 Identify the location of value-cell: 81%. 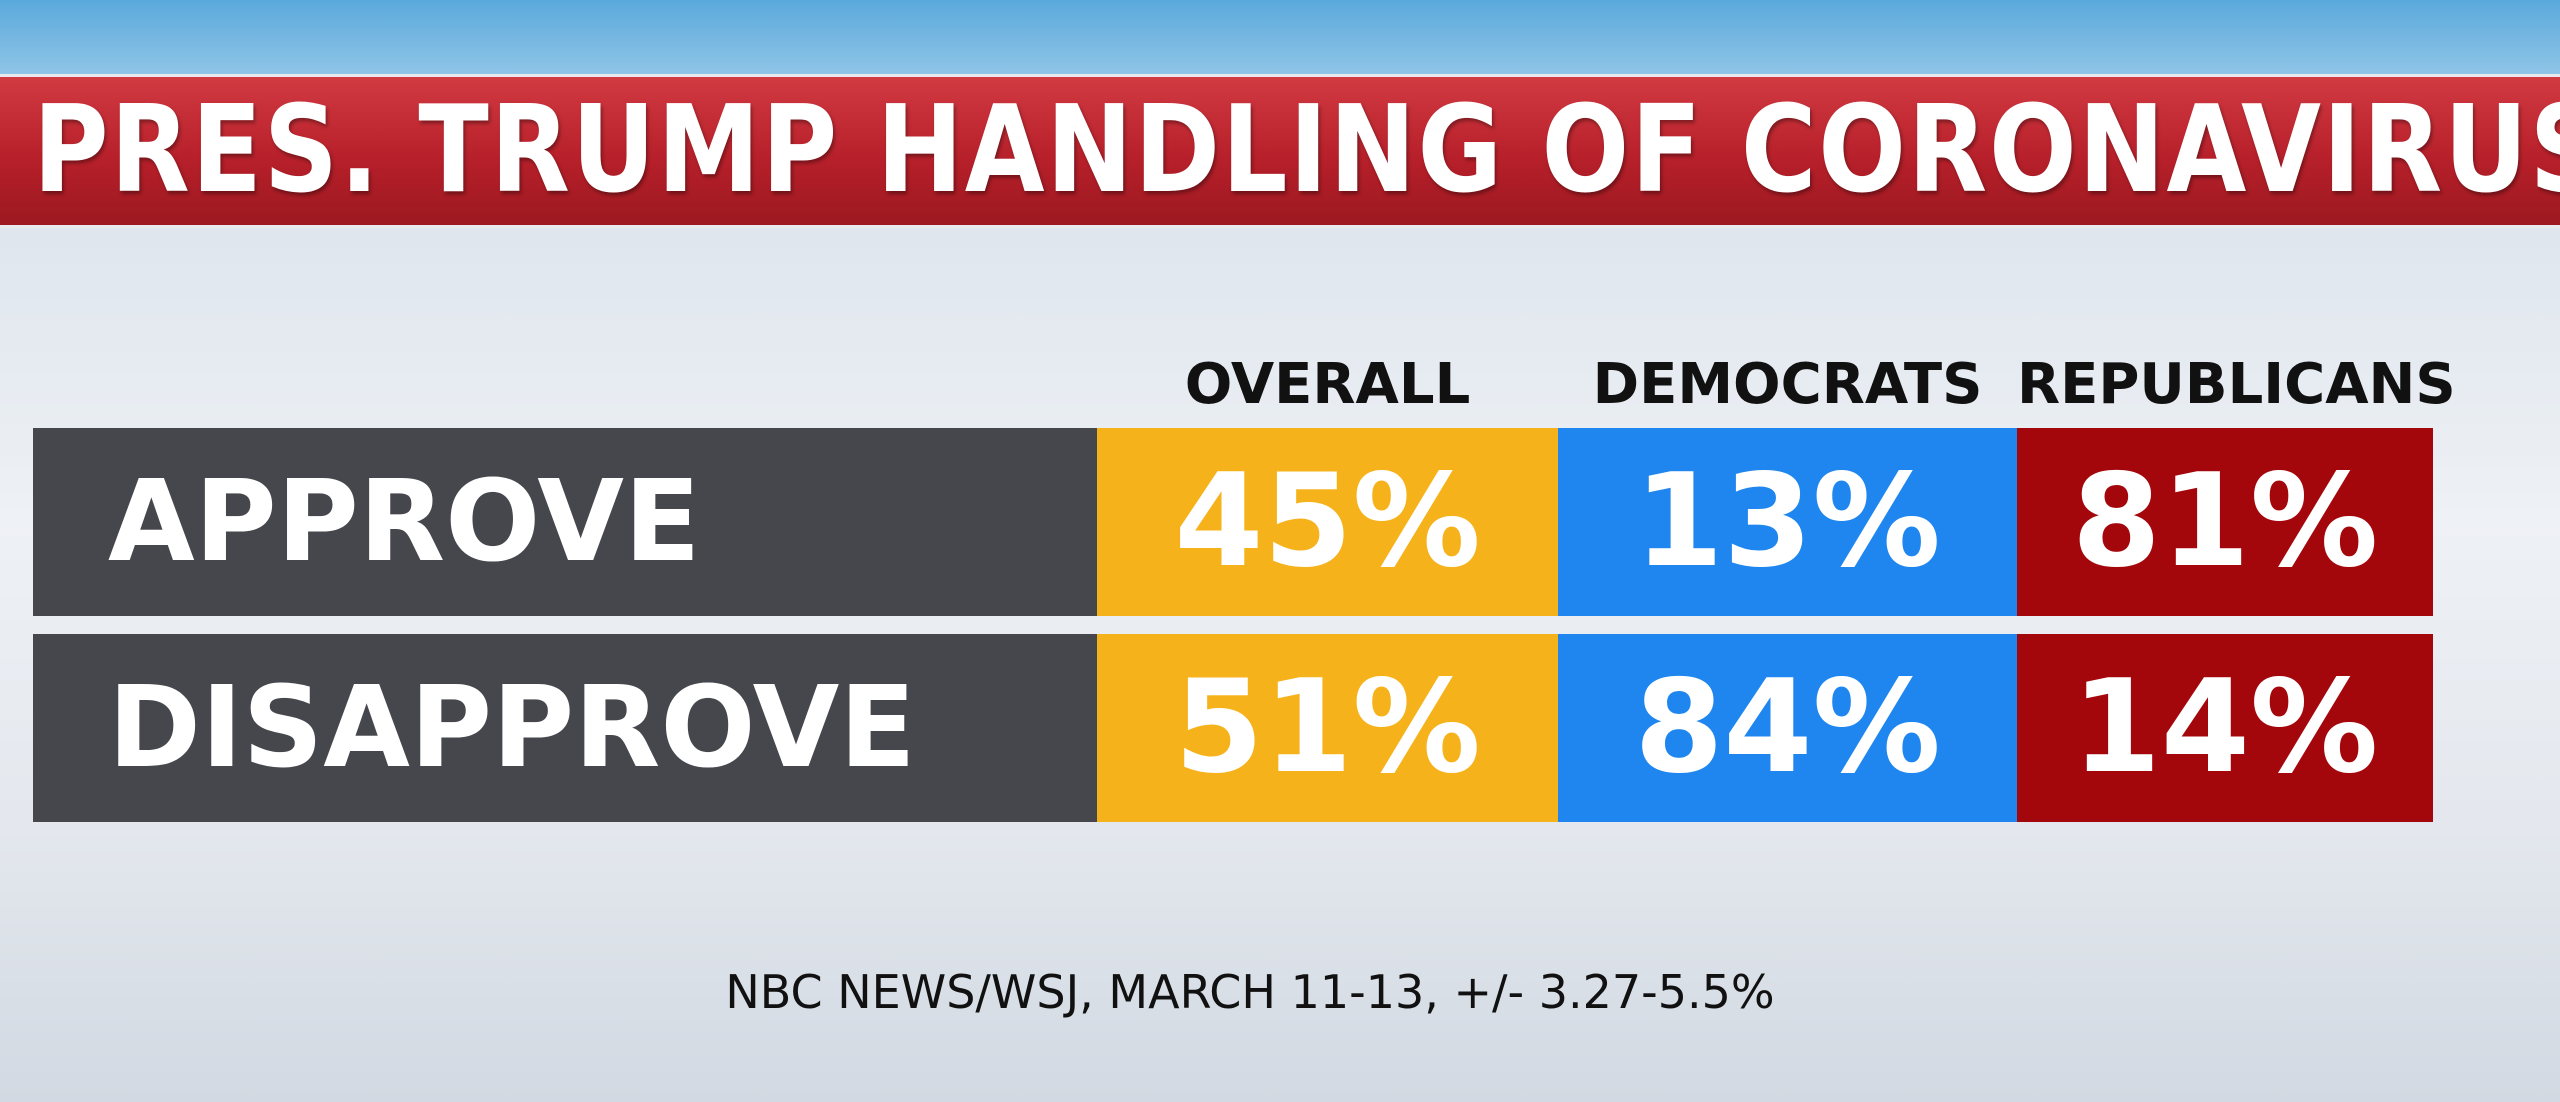
(2225, 522).